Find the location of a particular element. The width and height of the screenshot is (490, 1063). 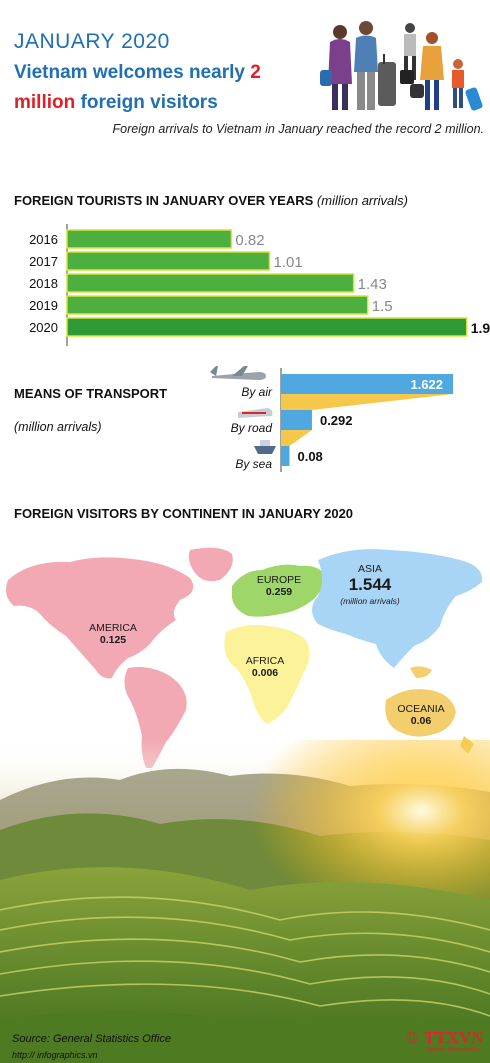

year-label: 2017 is located at coordinates (43, 261).